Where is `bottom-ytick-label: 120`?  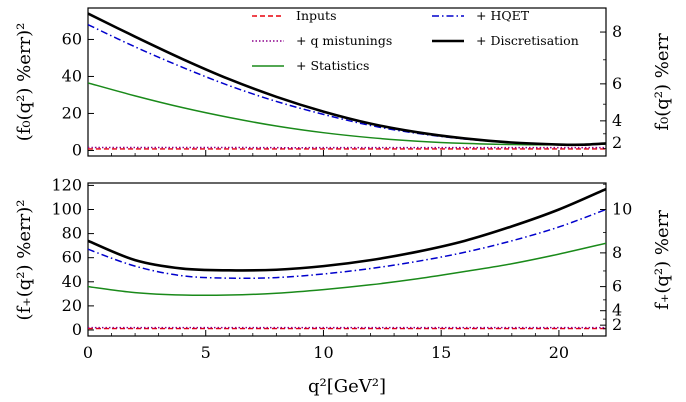 bottom-ytick-label: 120 is located at coordinates (66, 184).